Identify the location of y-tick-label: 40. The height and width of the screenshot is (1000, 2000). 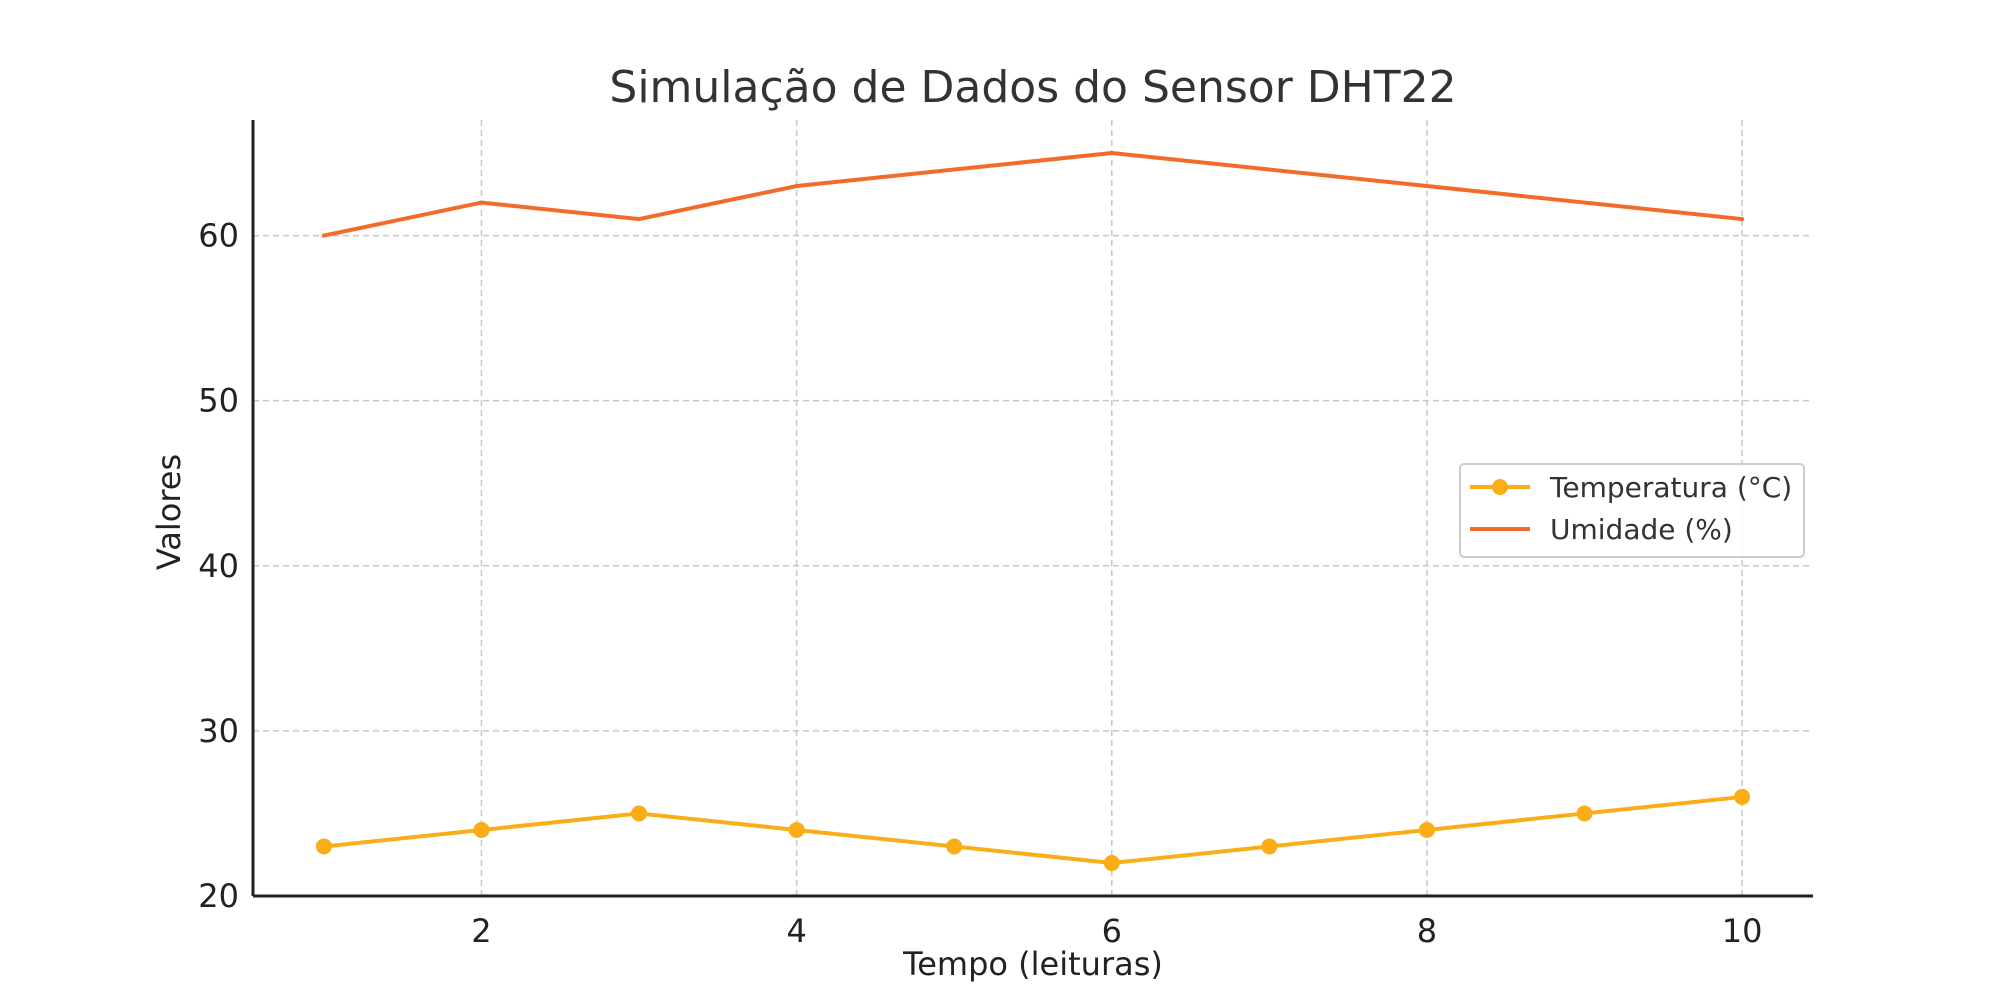
(218, 566).